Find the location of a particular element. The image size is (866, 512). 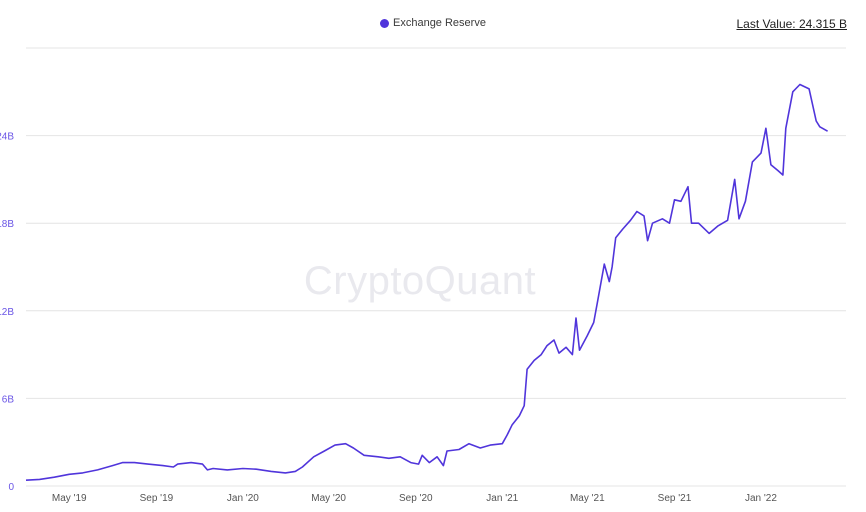

x-tick-label: May '19 is located at coordinates (69, 498).